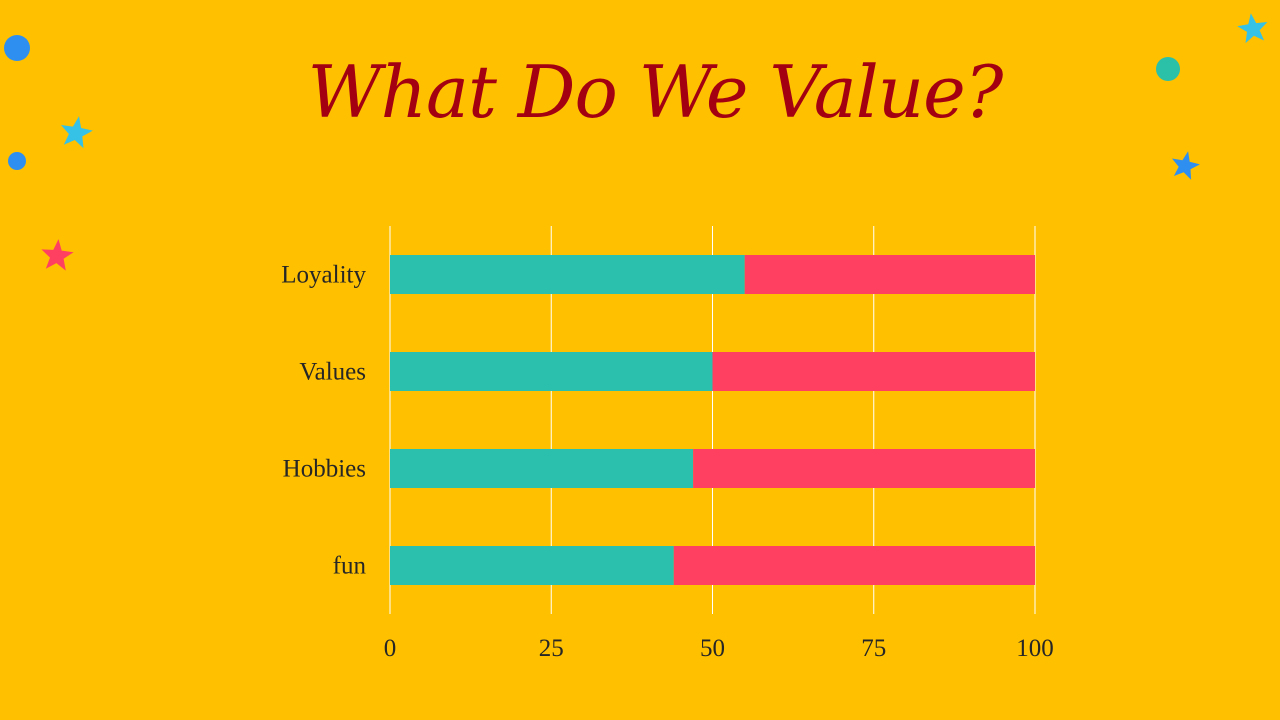 The width and height of the screenshot is (1280, 720). I want to click on x-tick-label: 50, so click(712, 648).